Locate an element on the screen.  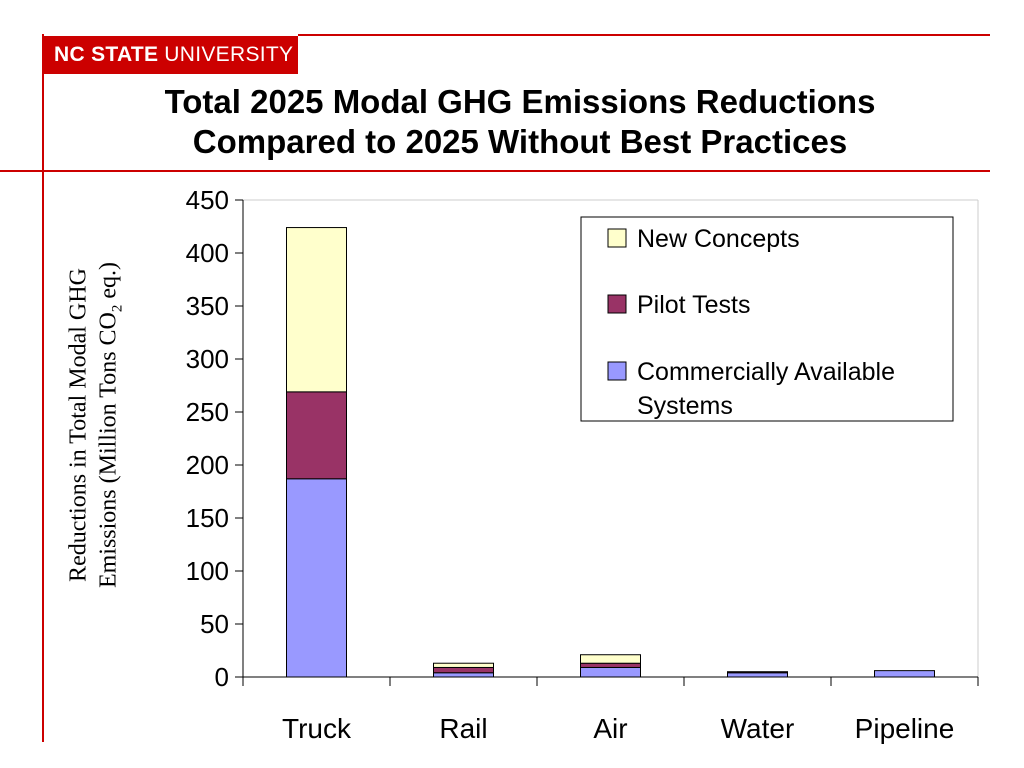
legend-label: Commercially Available Systems is located at coordinates (766, 389).